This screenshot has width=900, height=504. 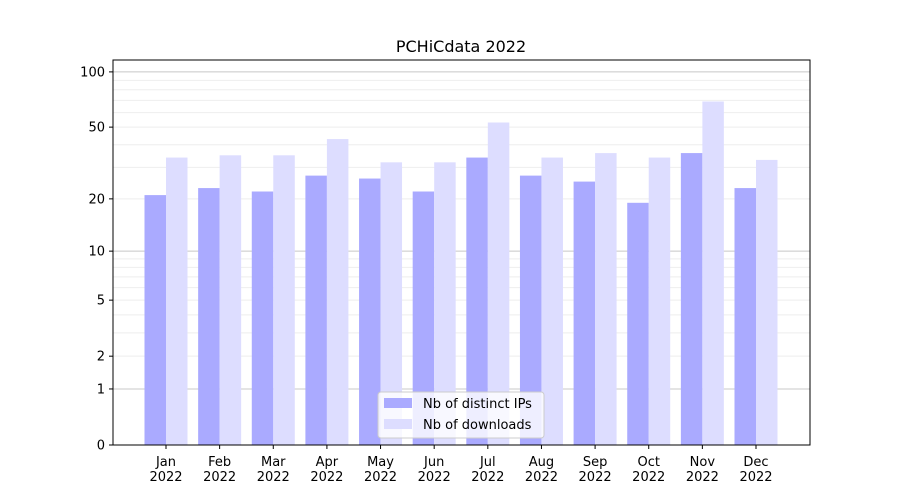 I want to click on y-tick-label: 50, so click(x=96, y=128).